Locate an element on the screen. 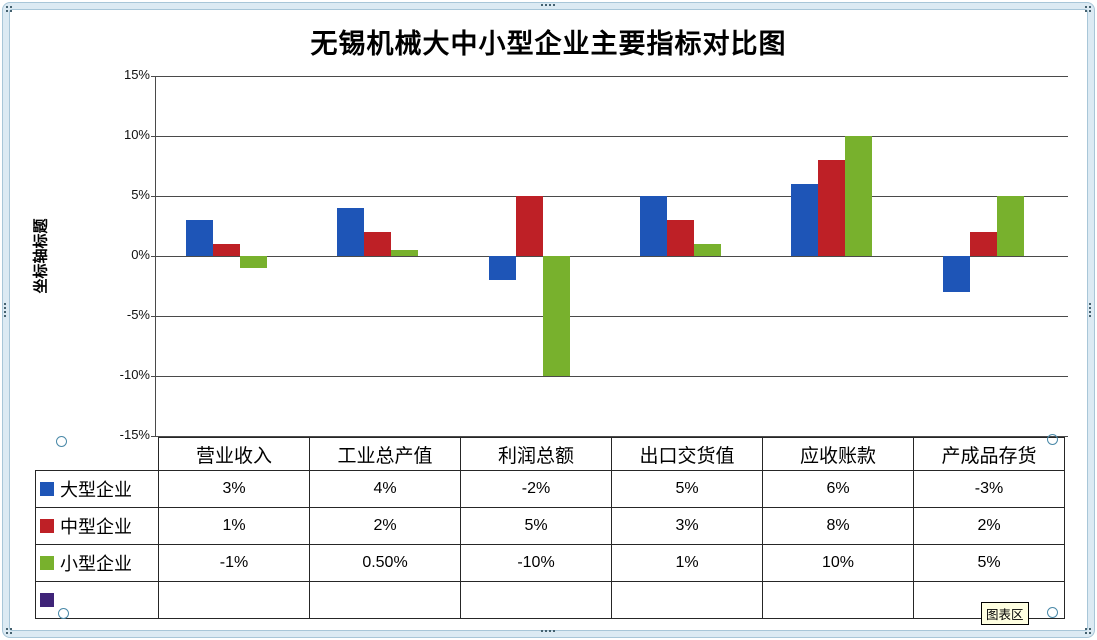  value-cell-小型企业-营业收入: -1% is located at coordinates (234, 563).